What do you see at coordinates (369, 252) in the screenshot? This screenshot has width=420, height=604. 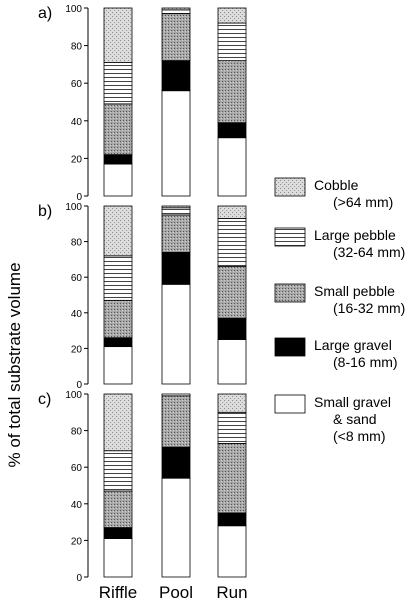 I see `legend-label: (32-64 mm)` at bounding box center [369, 252].